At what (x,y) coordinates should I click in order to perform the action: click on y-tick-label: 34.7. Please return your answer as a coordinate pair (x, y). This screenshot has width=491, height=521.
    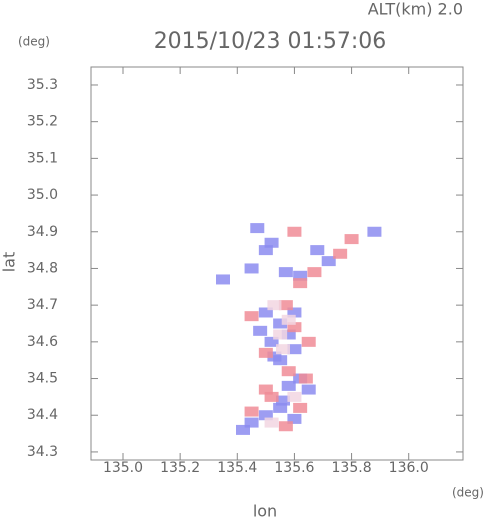
    Looking at the image, I should click on (42, 305).